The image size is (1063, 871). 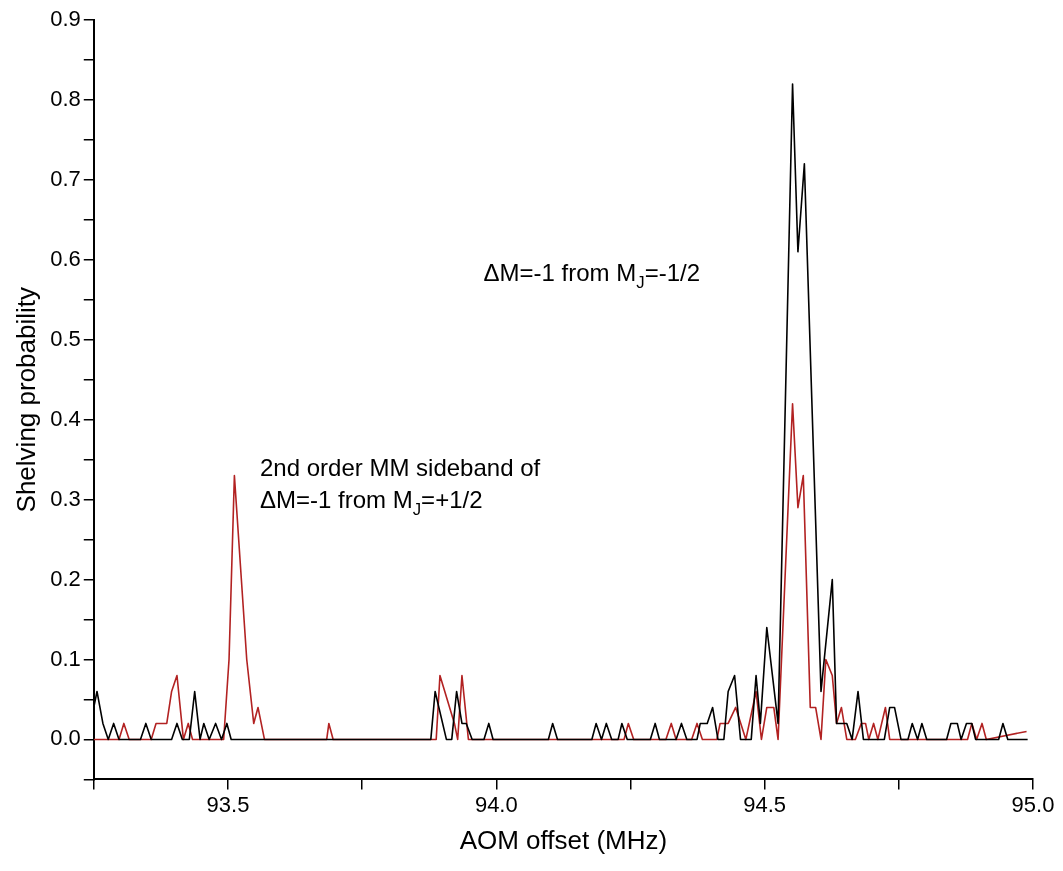 What do you see at coordinates (65, 578) in the screenshot?
I see `y-tick-label: 0.2` at bounding box center [65, 578].